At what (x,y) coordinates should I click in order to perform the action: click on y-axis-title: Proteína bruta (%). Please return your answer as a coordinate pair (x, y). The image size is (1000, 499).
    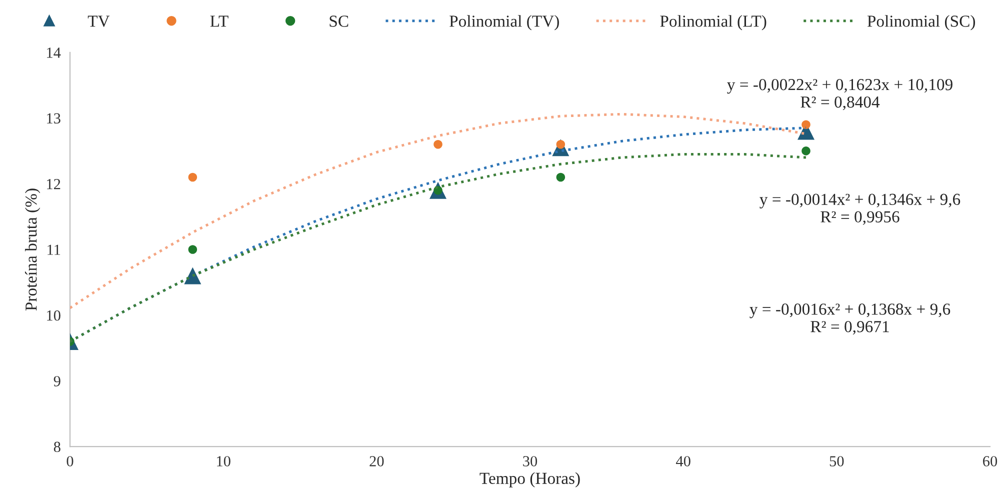
    Looking at the image, I should click on (32, 249).